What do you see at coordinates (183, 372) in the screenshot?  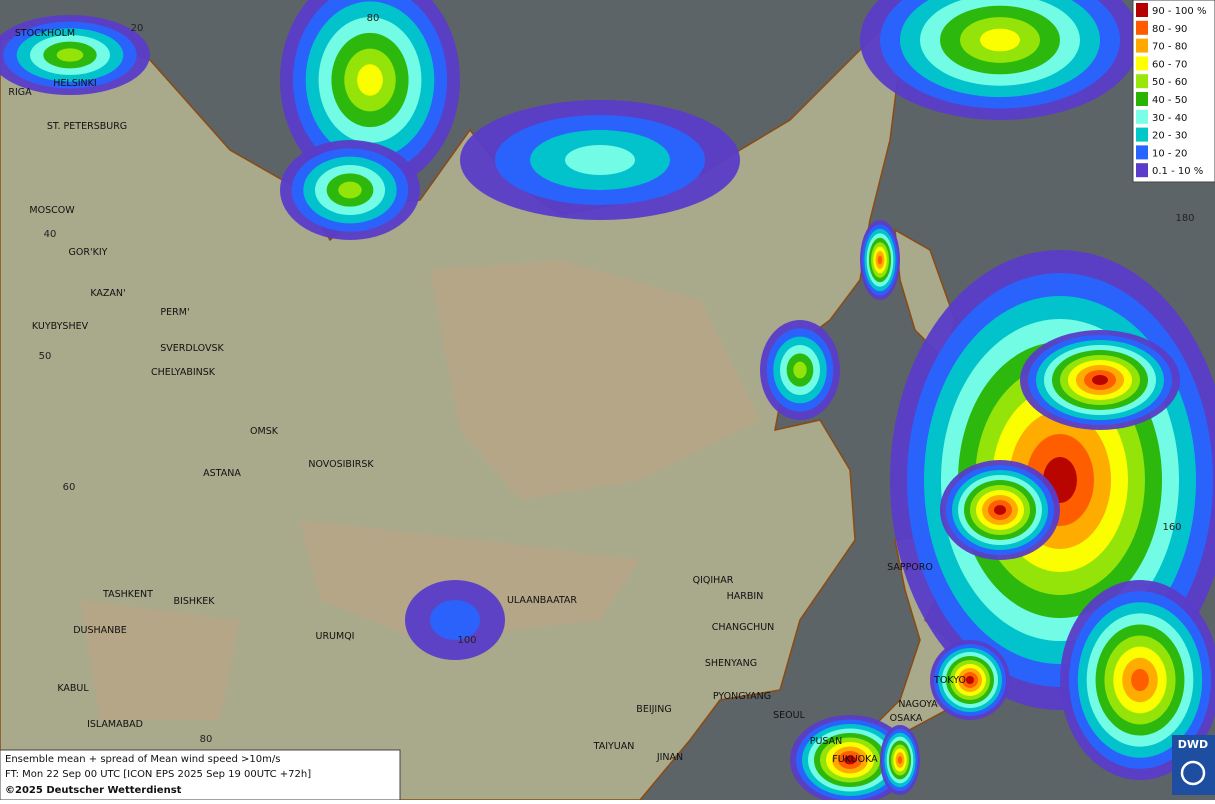 I see `city-label: CHELYABINSK` at bounding box center [183, 372].